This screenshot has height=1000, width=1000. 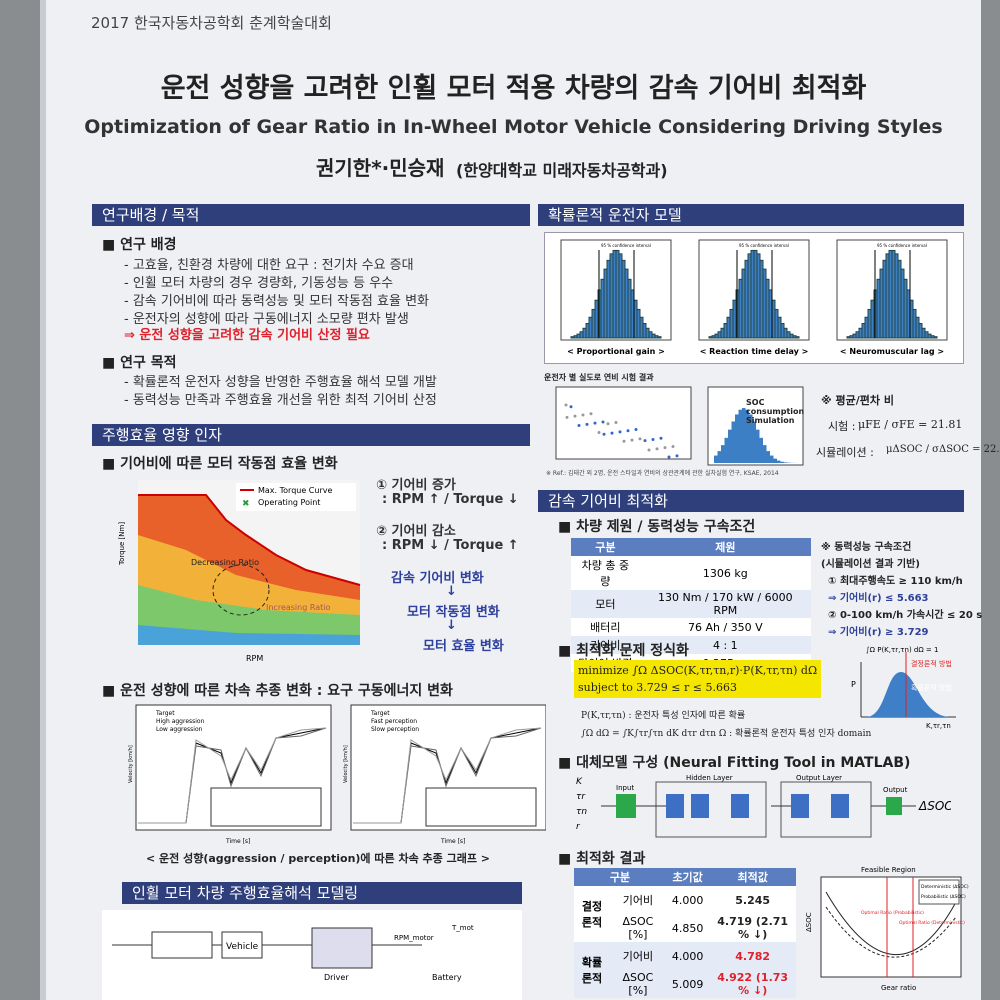 I want to click on sketch-label: ∫Ω P(K,τr,τn) dΩ = 1, so click(x=902, y=650).